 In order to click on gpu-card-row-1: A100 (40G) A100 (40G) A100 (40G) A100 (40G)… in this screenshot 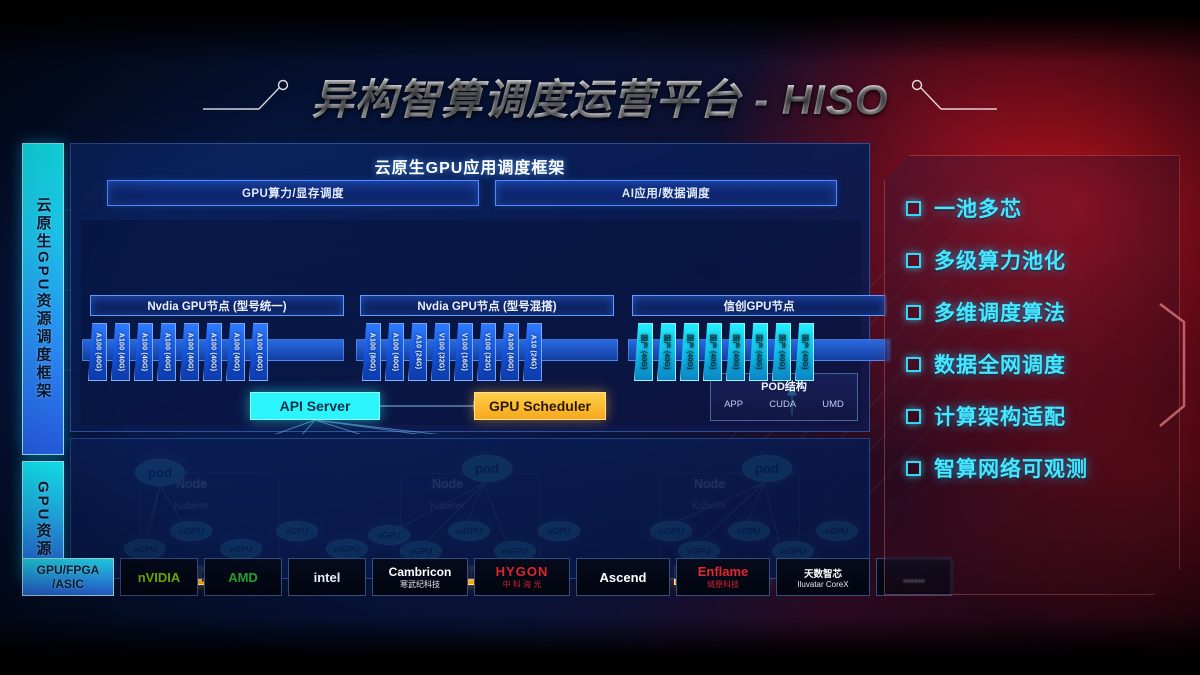, I will do `click(178, 352)`.